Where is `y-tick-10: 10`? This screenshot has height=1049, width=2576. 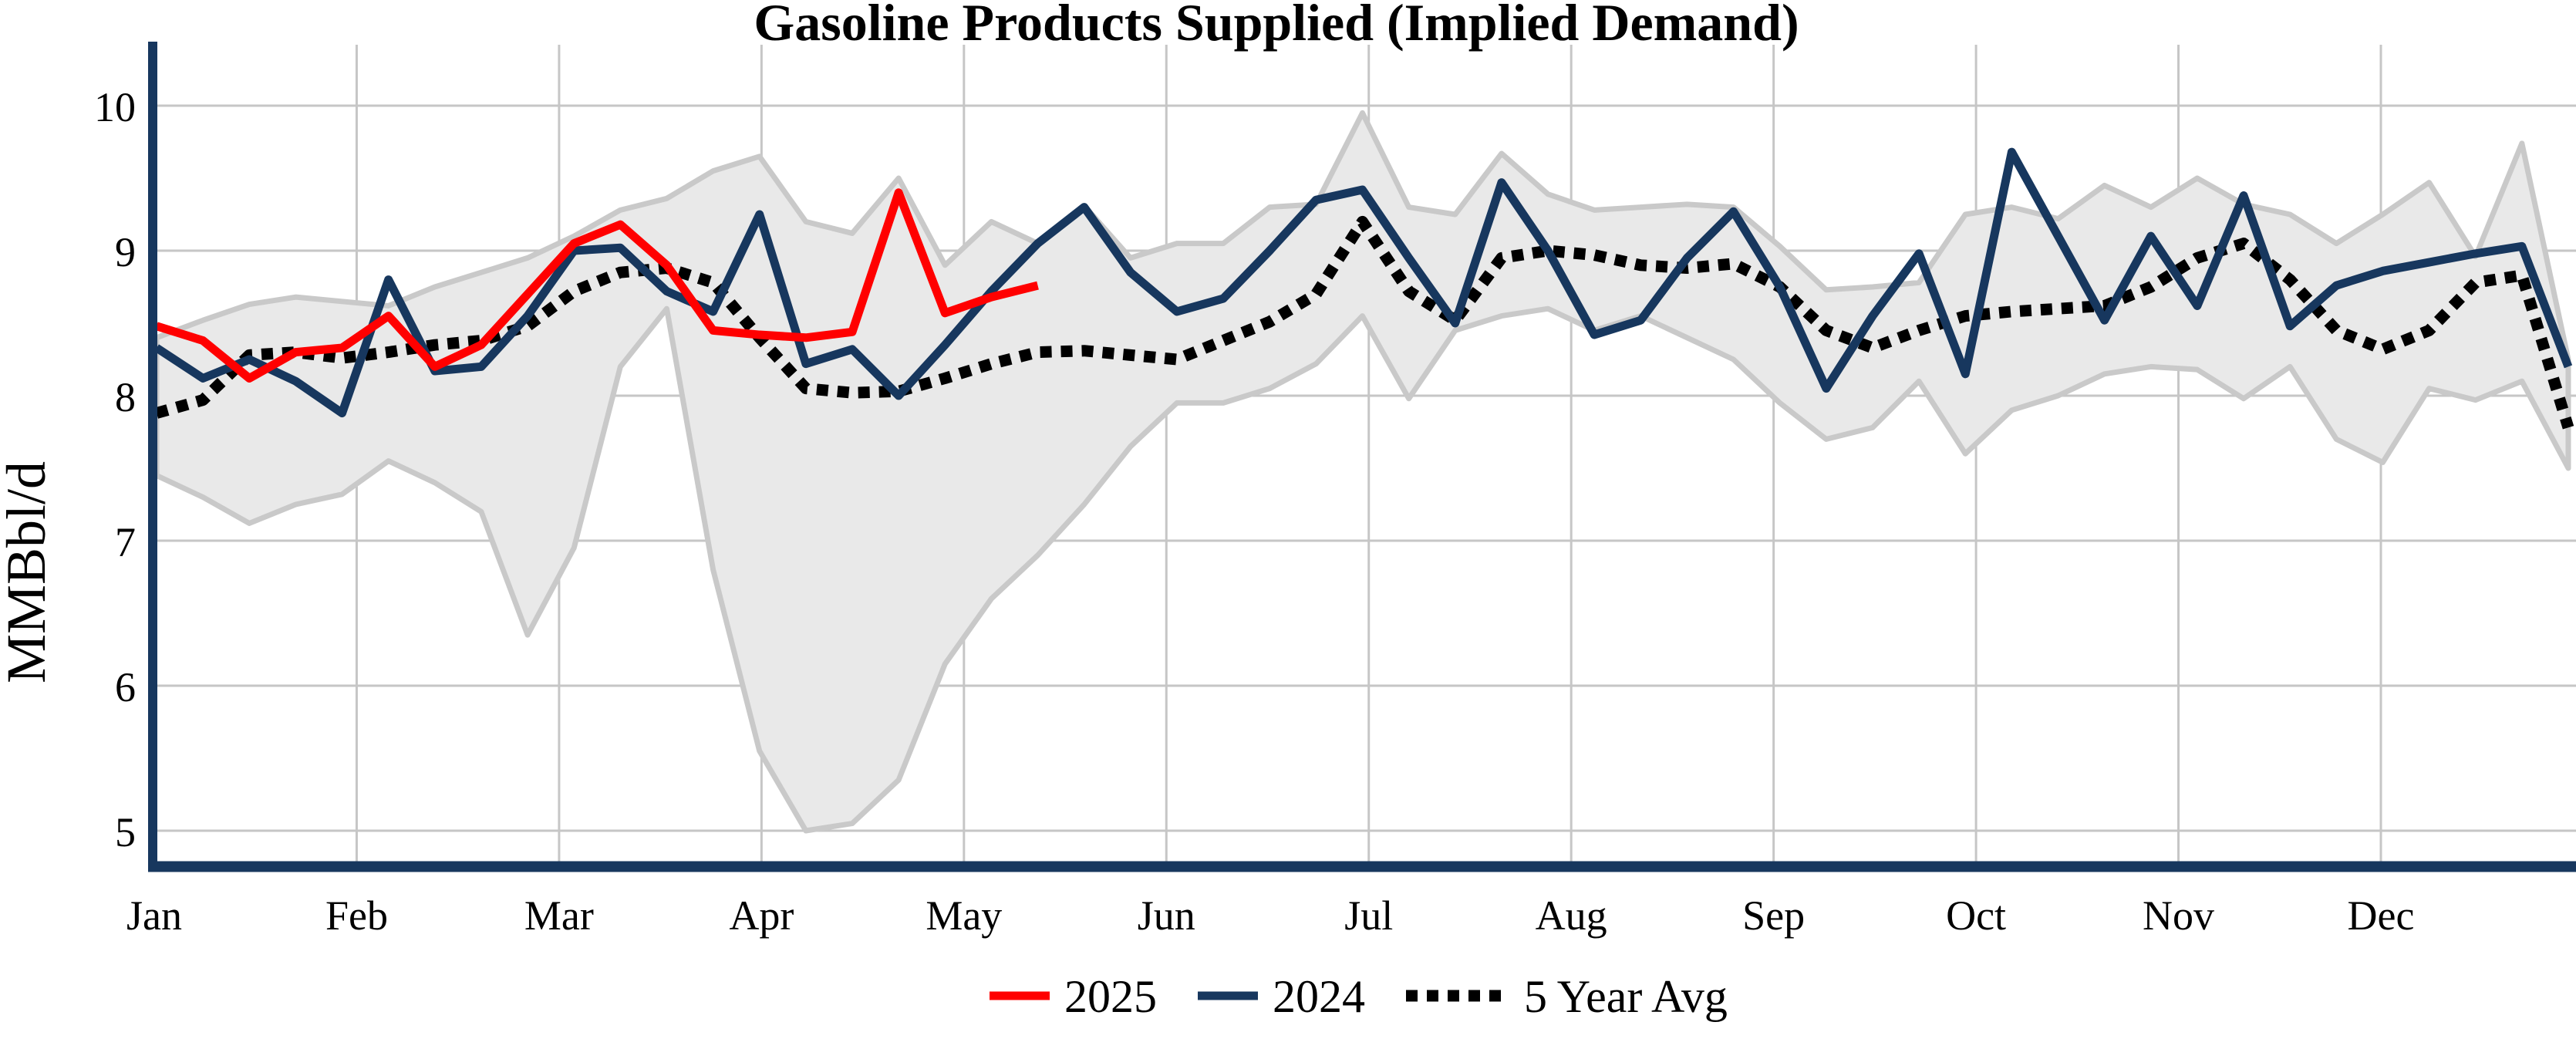 y-tick-10: 10 is located at coordinates (115, 107).